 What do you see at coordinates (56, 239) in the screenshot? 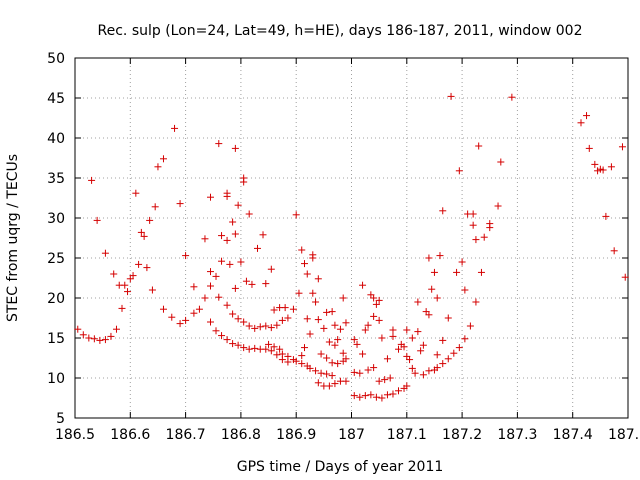
I see `y-tick-labels: 5 10 15 20 25 30 35 40 45 50` at bounding box center [56, 239].